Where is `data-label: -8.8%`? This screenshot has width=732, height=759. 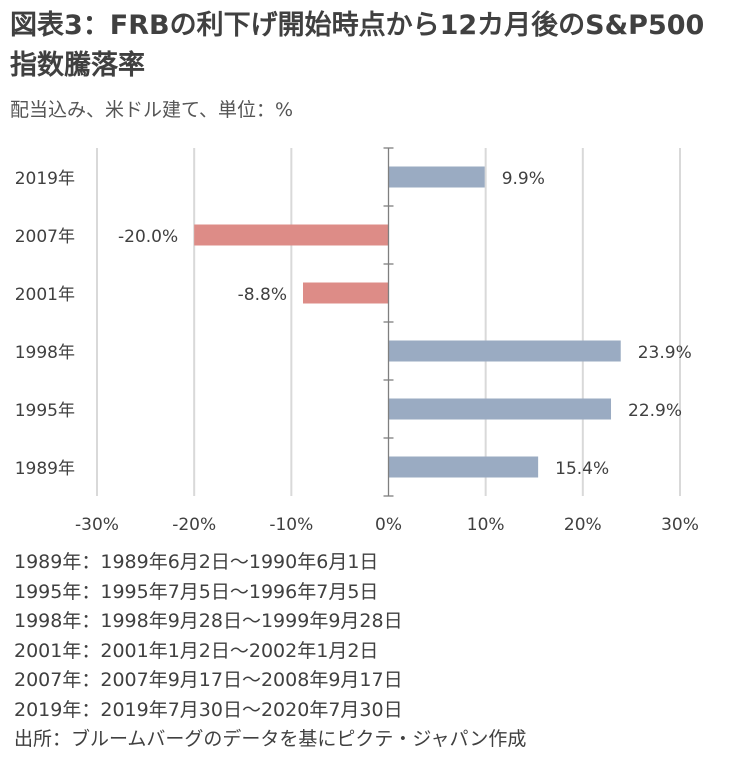
data-label: -8.8% is located at coordinates (262, 295).